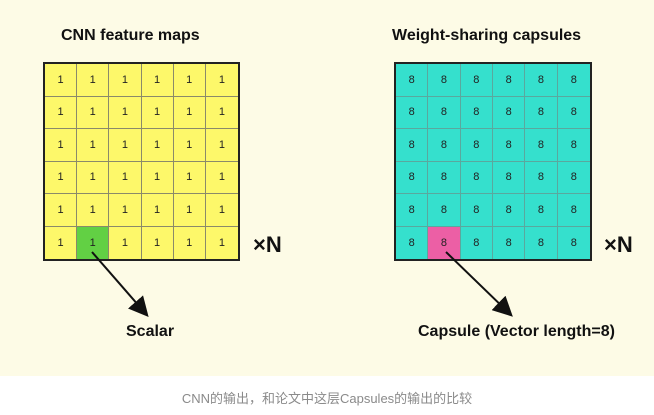  I want to click on pointer-arrows, so click(302, 284).